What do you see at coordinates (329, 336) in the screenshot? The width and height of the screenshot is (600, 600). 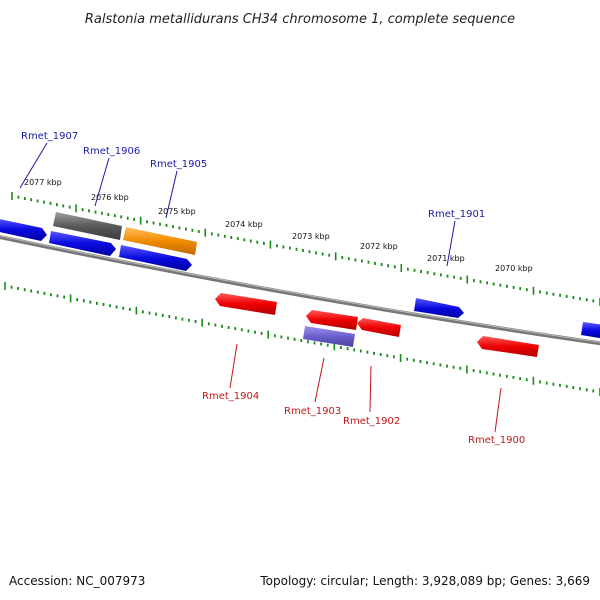 I see `gene-arrow-rmet-1903` at bounding box center [329, 336].